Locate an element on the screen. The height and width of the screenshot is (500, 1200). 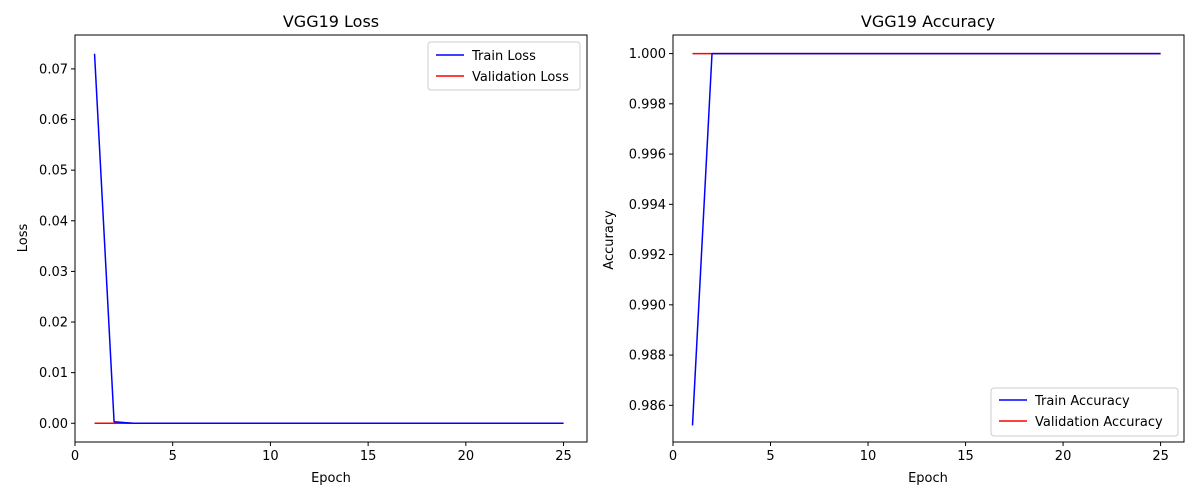
accuracy-legend-train-label: Train Accuracy is located at coordinates (1082, 401).